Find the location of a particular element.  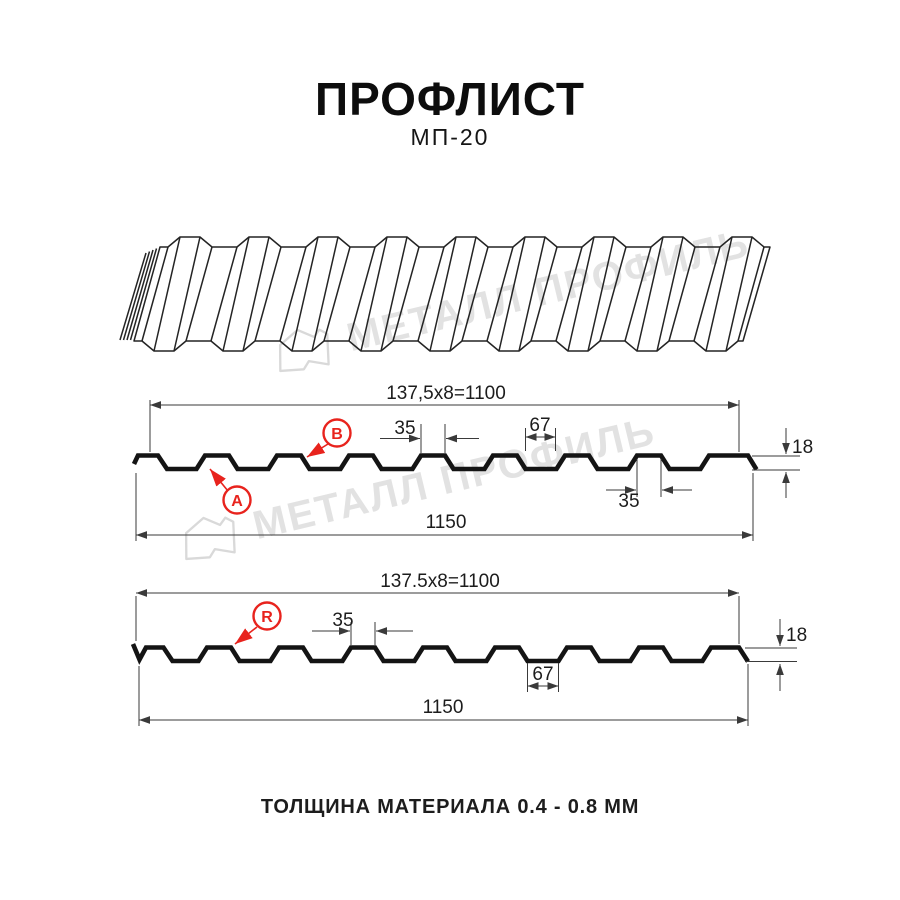

dim-valley-width-bottom: 67 is located at coordinates (542, 674).